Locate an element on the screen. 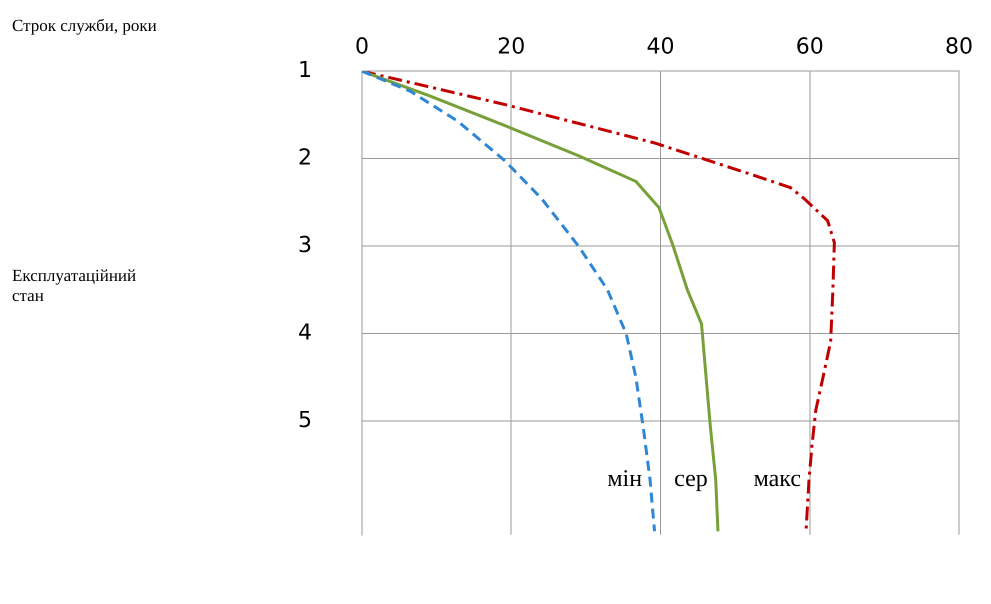 This screenshot has height=604, width=991. y-tick-label: 2 is located at coordinates (305, 157).